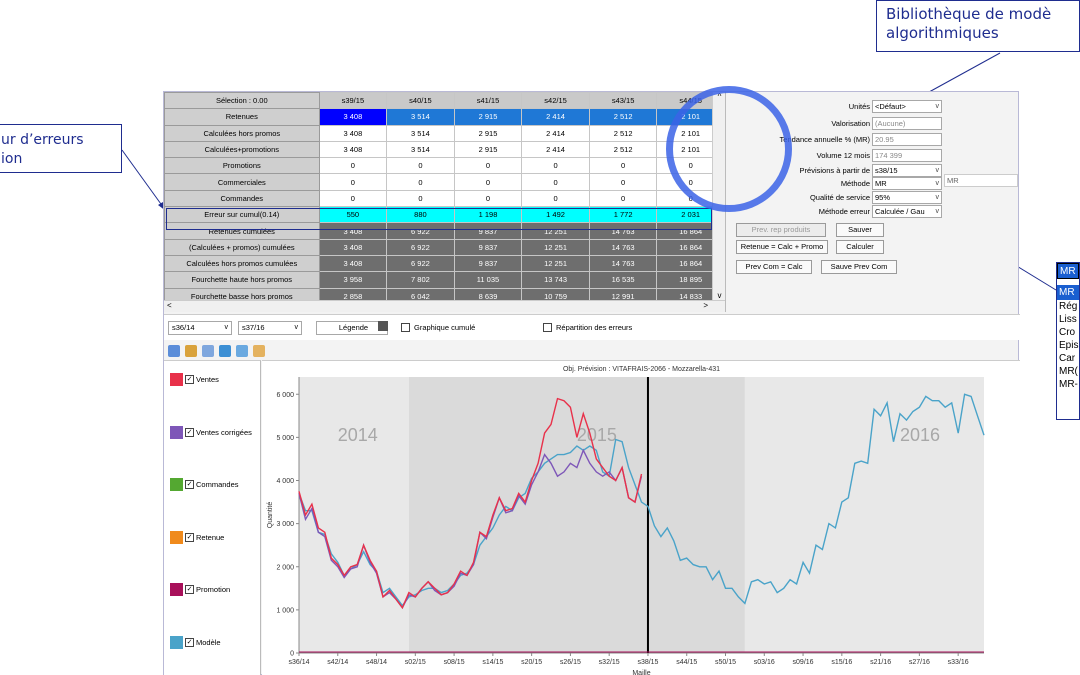 The height and width of the screenshot is (675, 1080). Describe the element at coordinates (420, 215) in the screenshot. I see `grid-cell: 880` at that location.